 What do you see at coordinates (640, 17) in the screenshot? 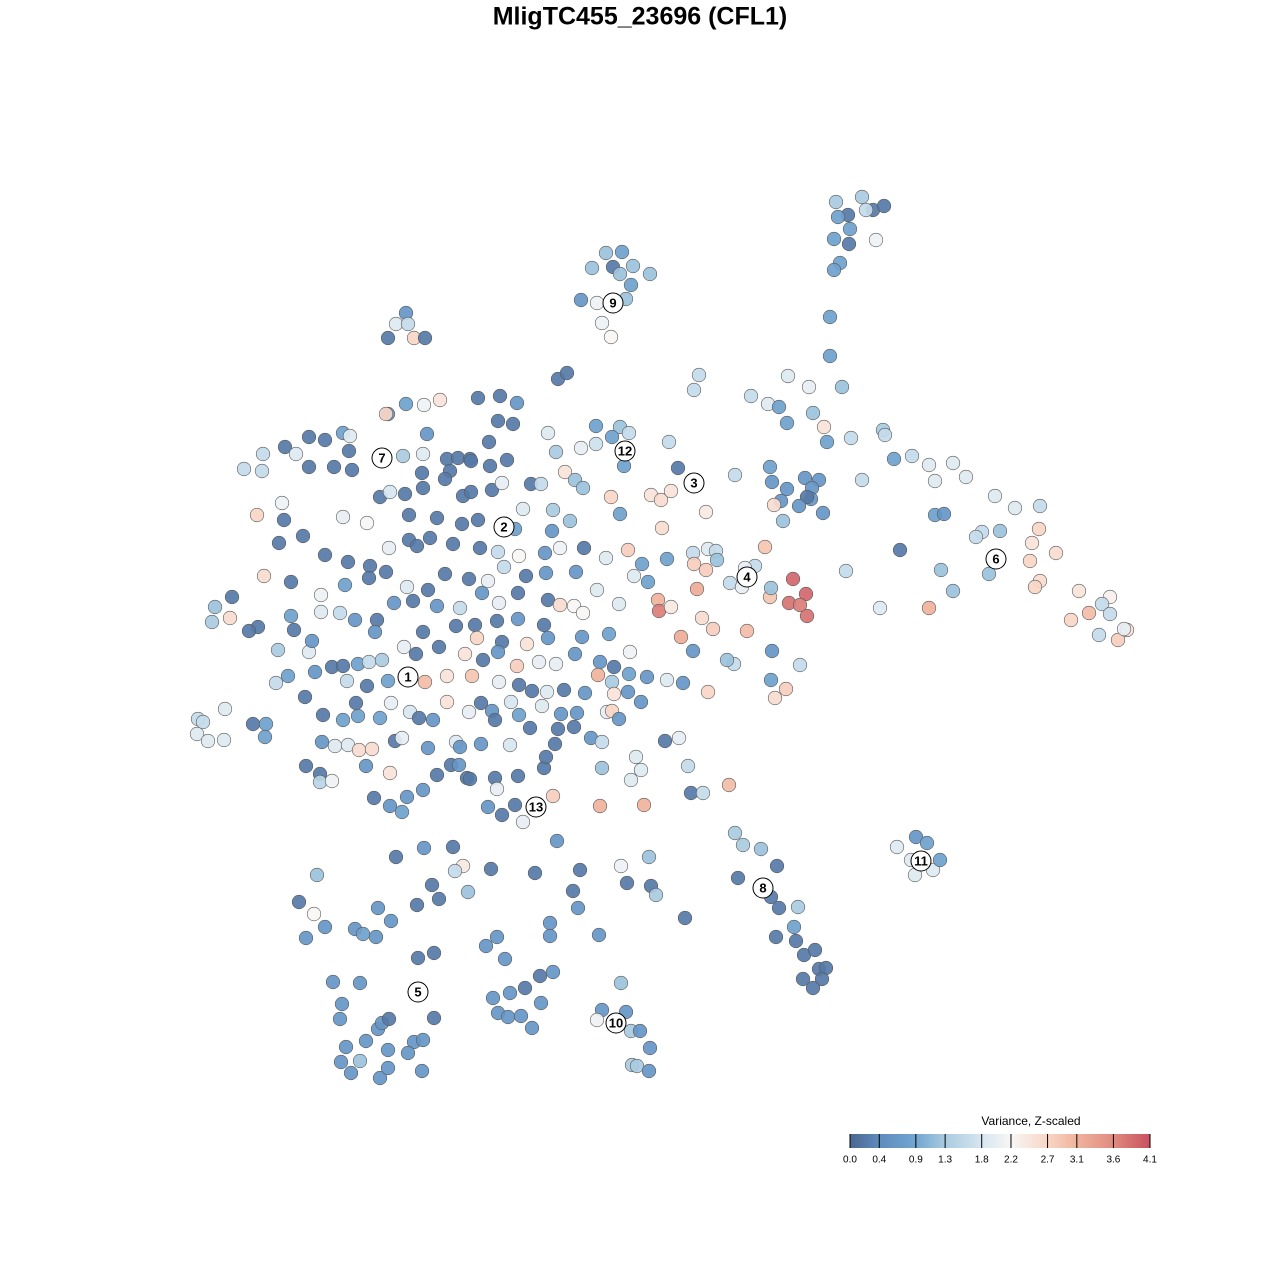
I see `chart-title: MligTC455_23696 (CFL1)` at bounding box center [640, 17].